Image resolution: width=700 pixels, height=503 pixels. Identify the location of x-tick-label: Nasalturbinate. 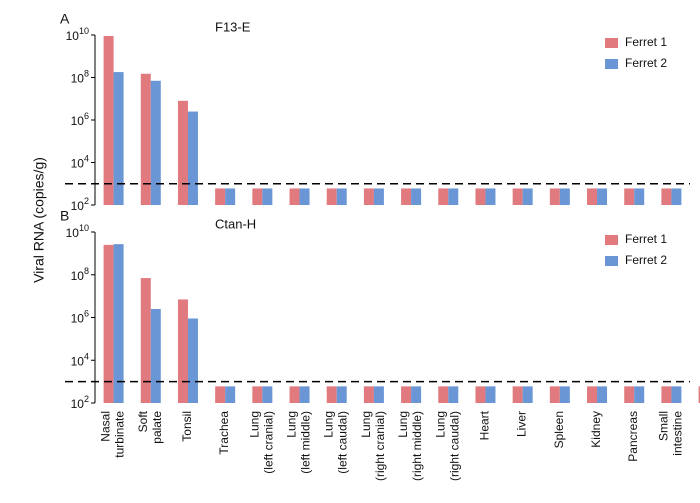
(113, 434).